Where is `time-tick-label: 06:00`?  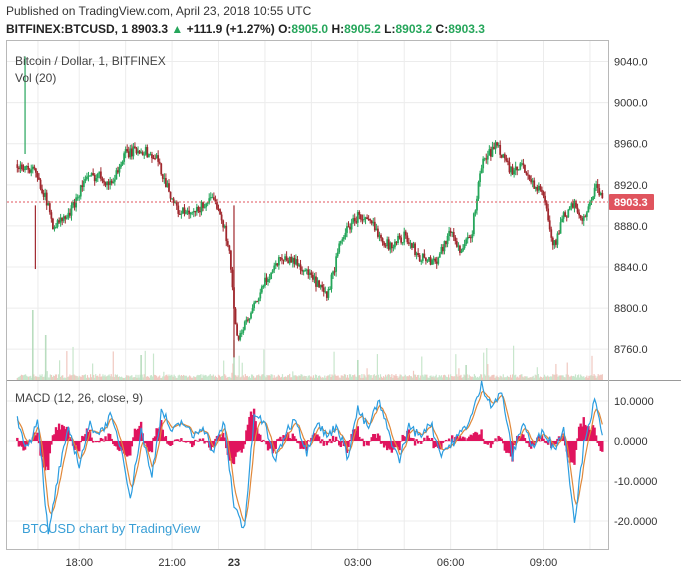 time-tick-label: 06:00 is located at coordinates (451, 563).